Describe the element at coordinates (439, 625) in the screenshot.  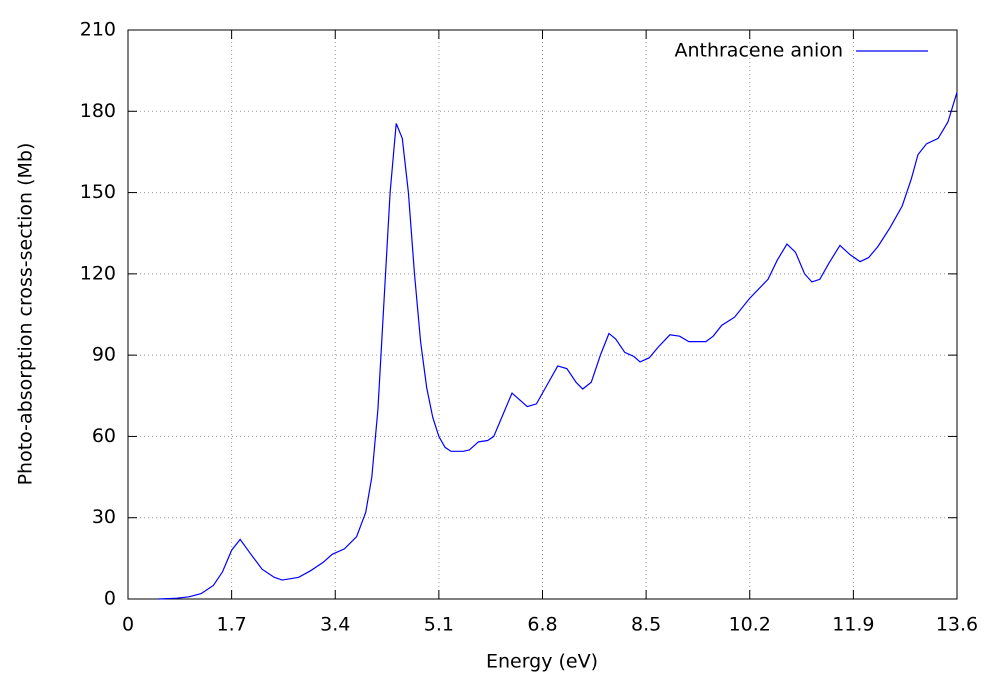
I see `x-tick-label: 5.1` at that location.